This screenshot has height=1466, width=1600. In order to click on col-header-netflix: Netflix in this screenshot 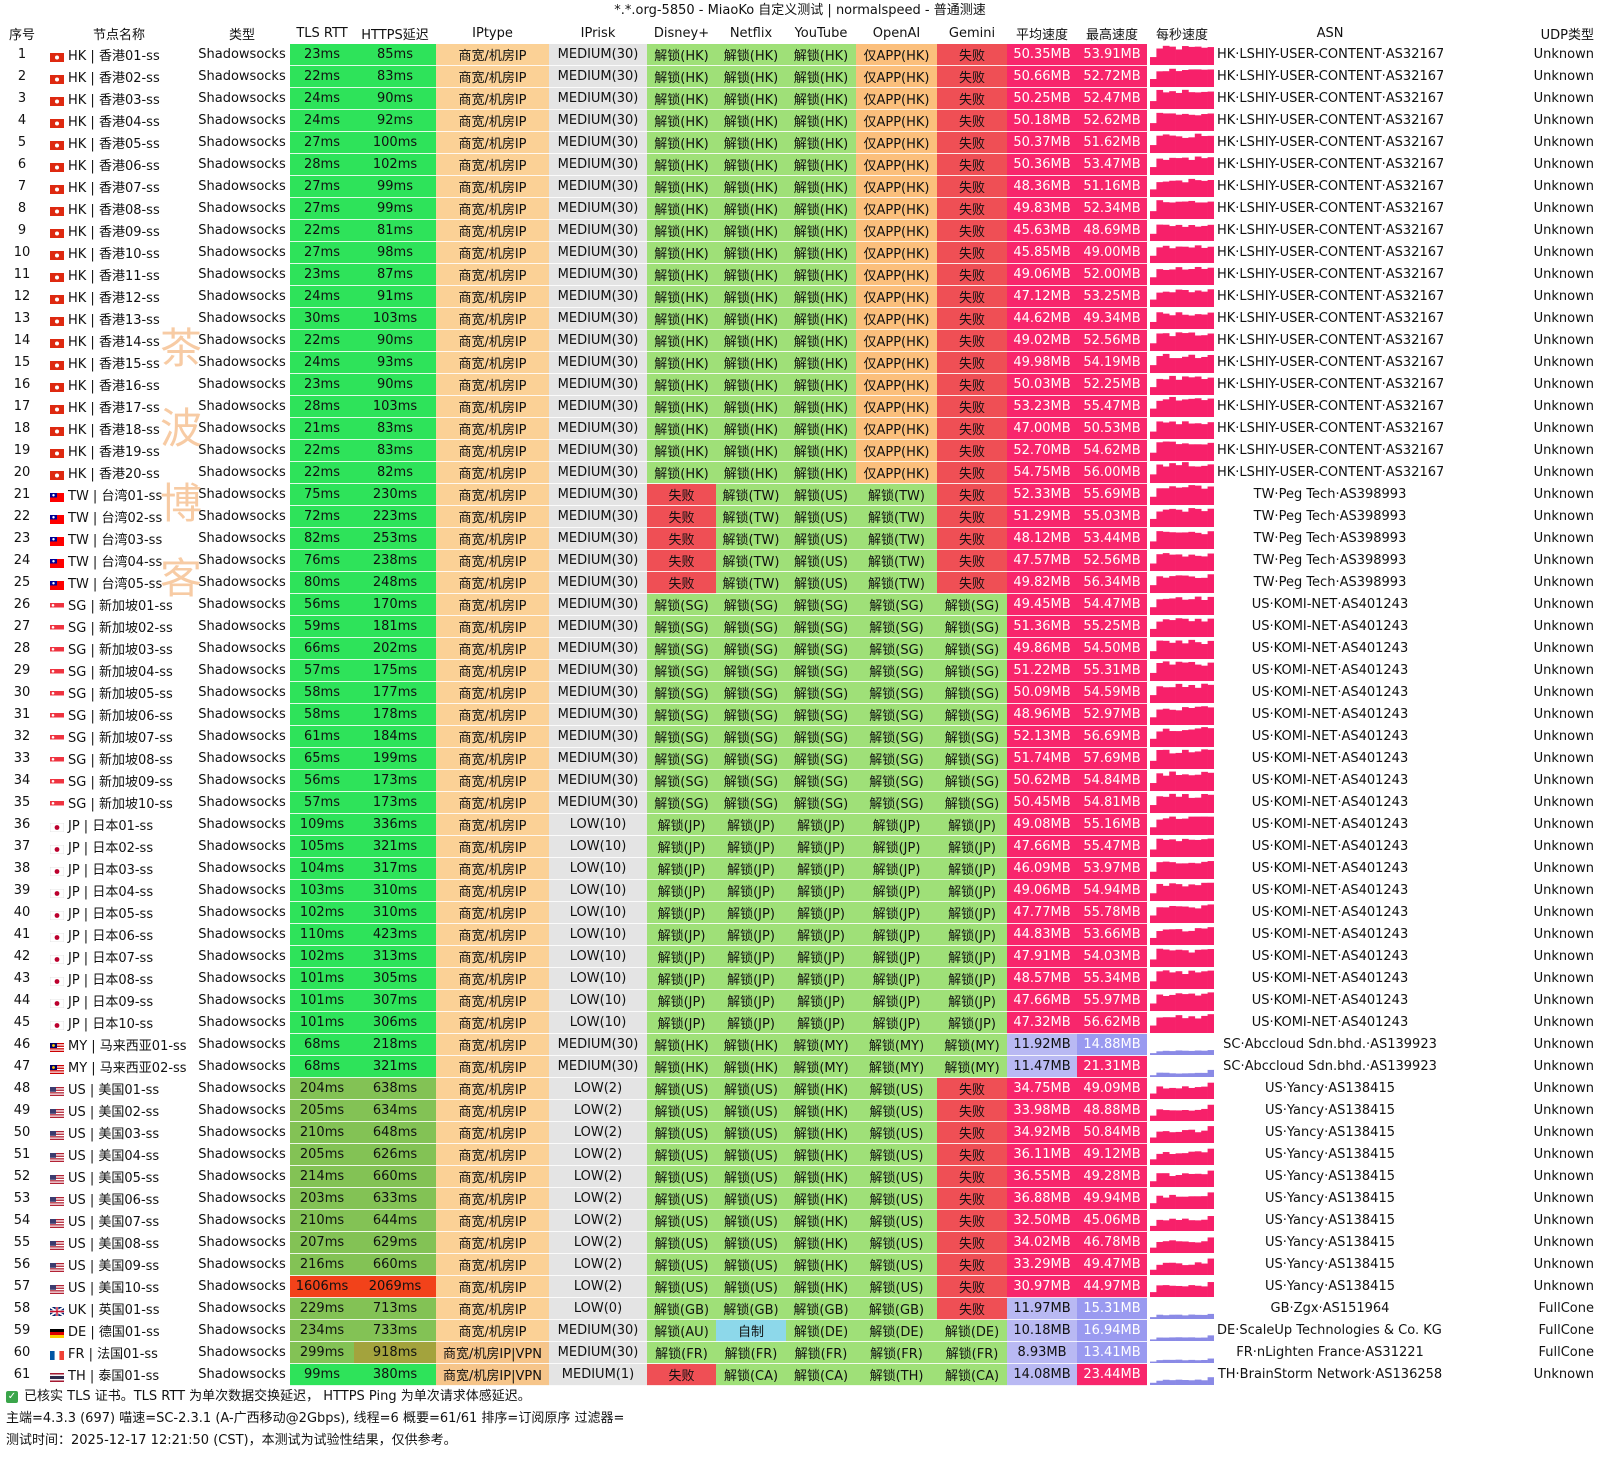, I will do `click(751, 33)`.